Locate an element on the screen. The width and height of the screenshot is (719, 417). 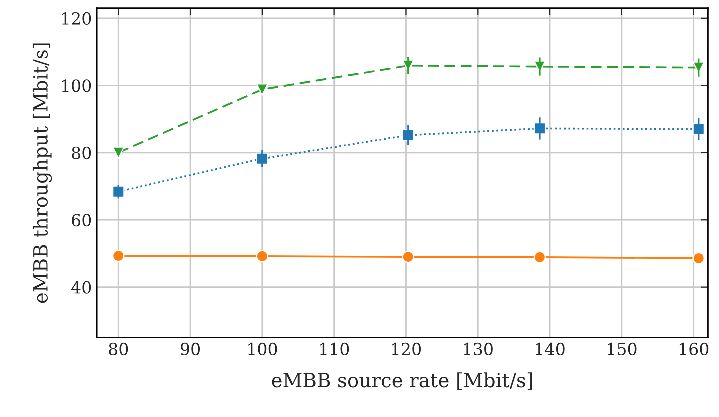
x-tick-label: 120 is located at coordinates (407, 349).